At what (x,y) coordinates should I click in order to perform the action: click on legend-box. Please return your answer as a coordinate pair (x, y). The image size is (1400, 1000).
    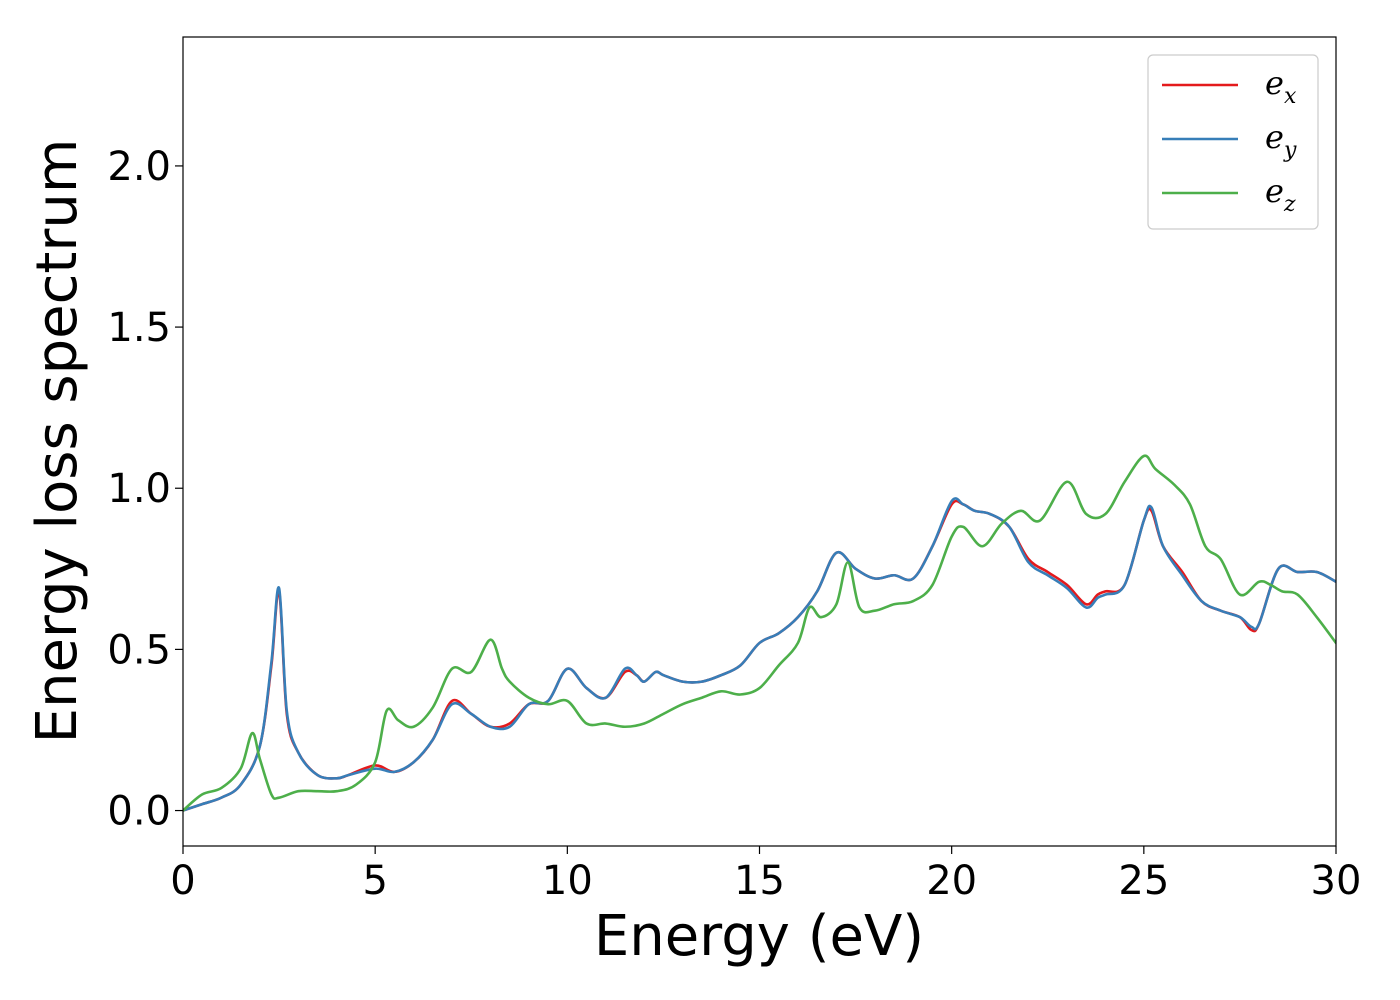
    Looking at the image, I should click on (1233, 142).